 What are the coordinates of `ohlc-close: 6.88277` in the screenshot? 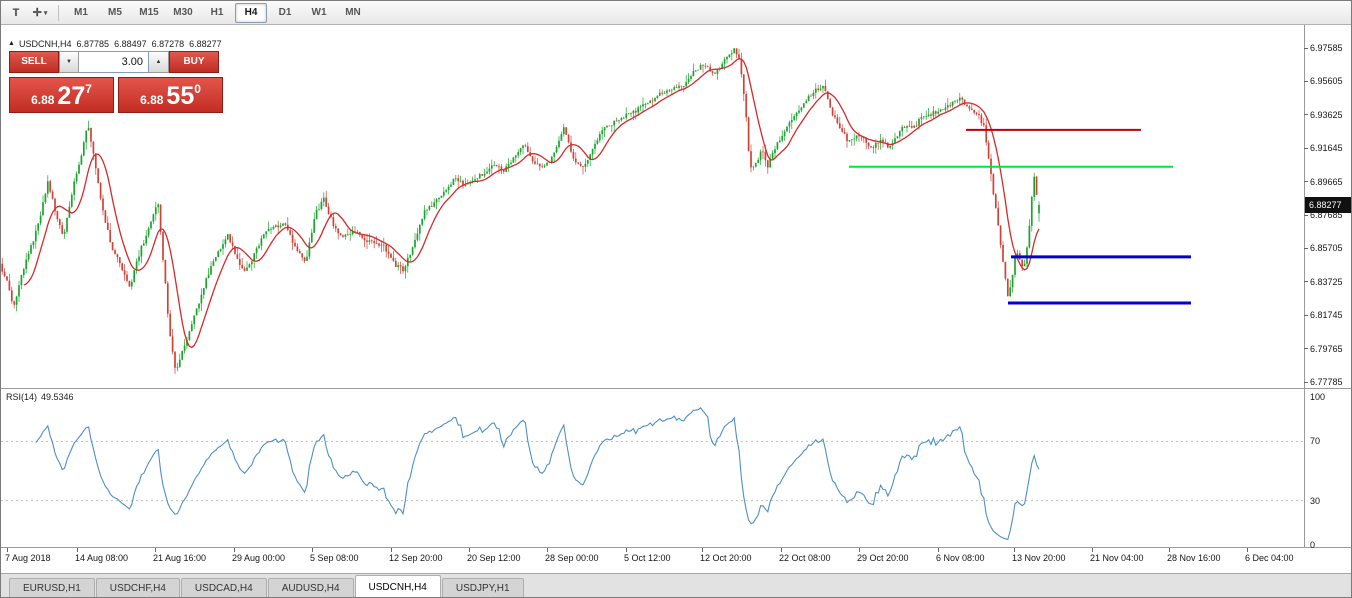 It's located at (205, 44).